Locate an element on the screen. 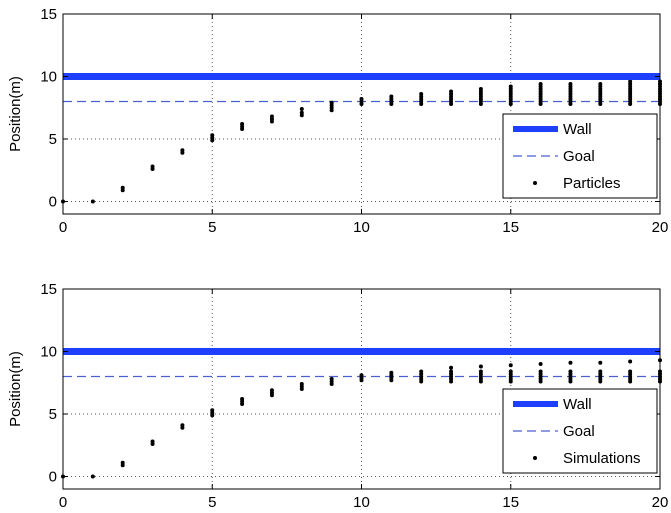  chart-1-xtick-label-4: 20 is located at coordinates (660, 227).